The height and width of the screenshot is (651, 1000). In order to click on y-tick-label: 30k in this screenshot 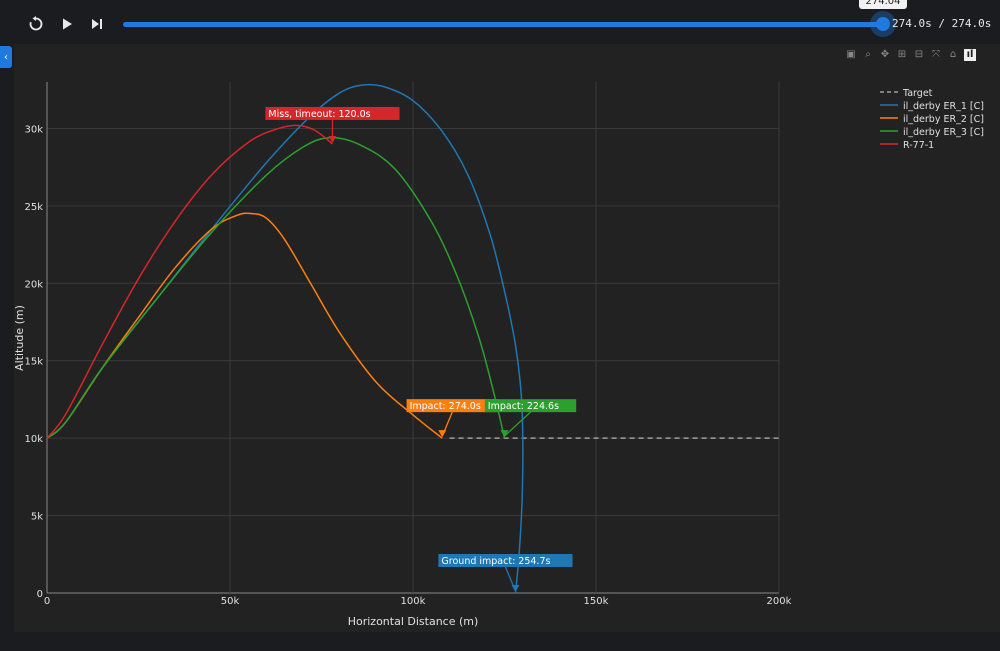, I will do `click(33, 129)`.